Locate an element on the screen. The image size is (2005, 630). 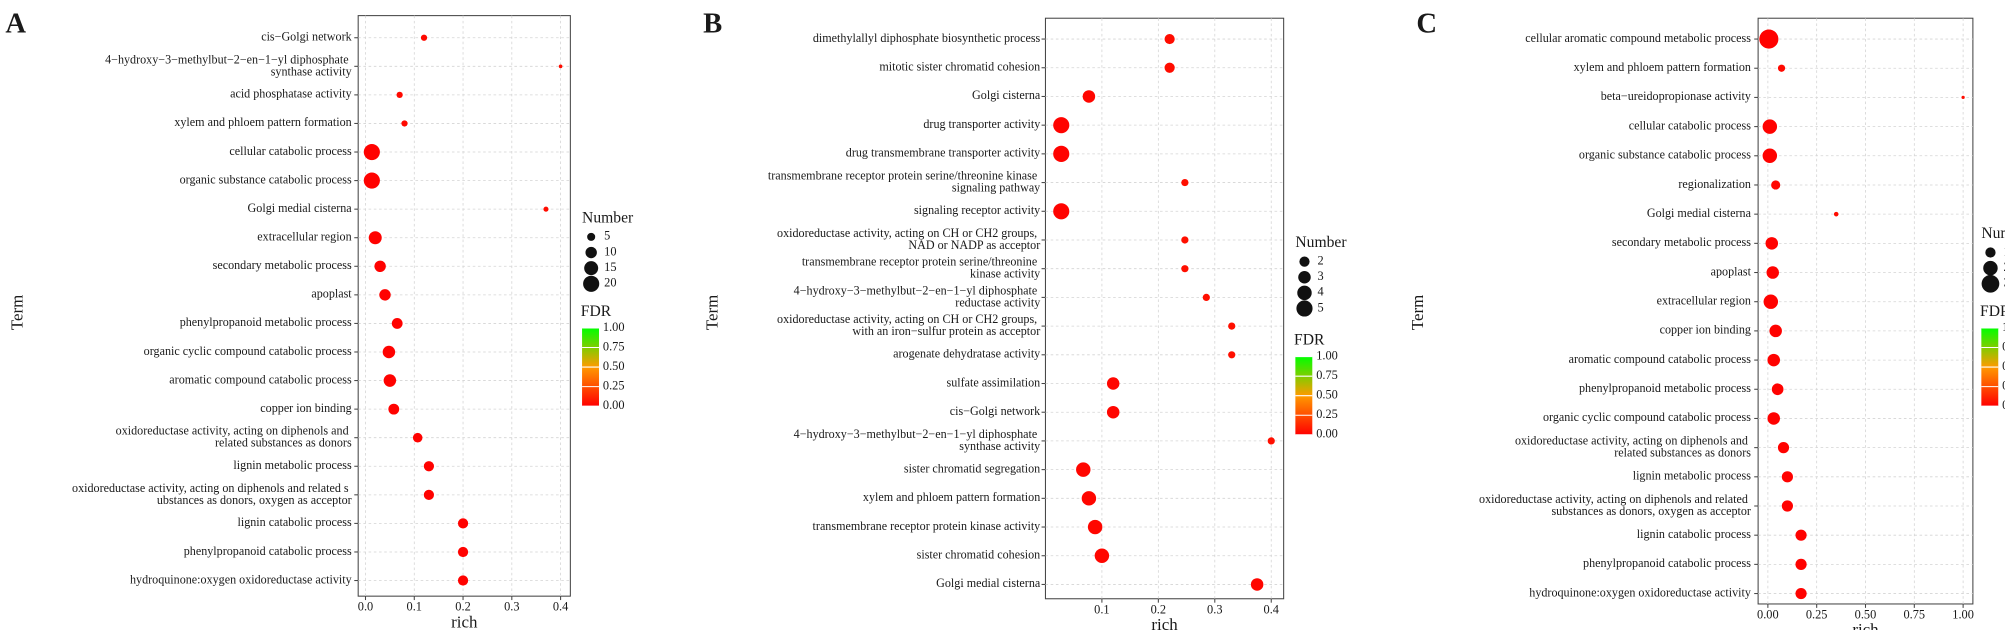
color-legend-label: 0.50 is located at coordinates (1327, 395).